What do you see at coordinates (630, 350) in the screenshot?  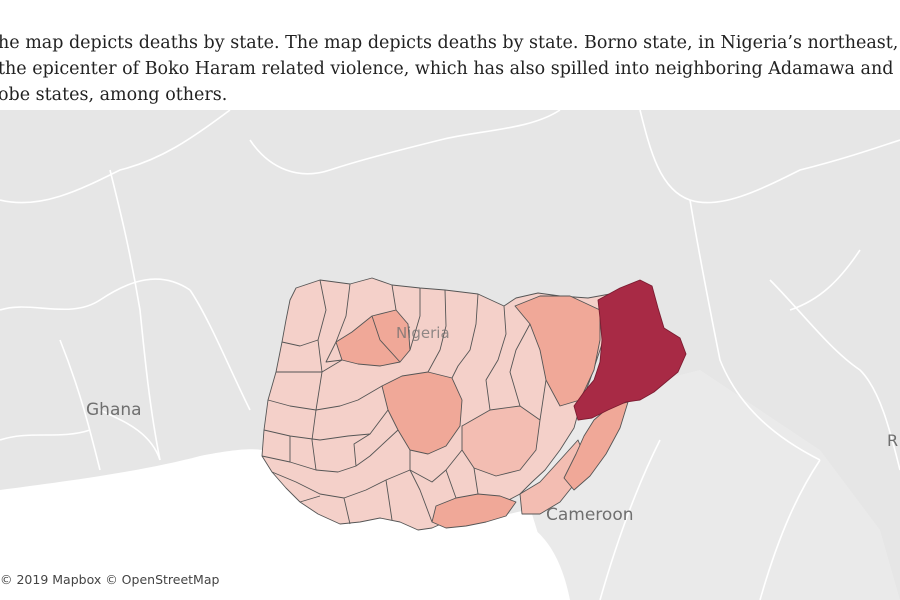 I see `state-borno` at bounding box center [630, 350].